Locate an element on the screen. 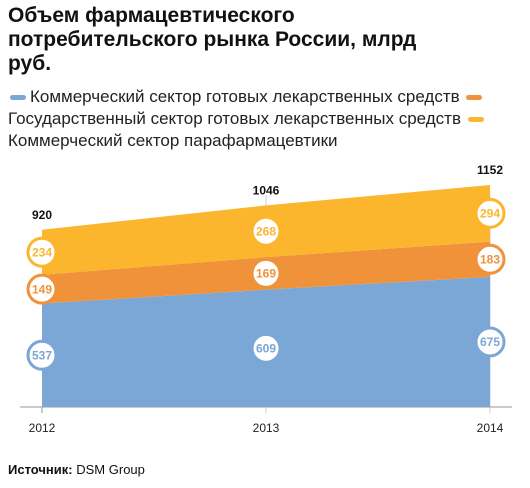 The width and height of the screenshot is (530, 488). data-label: 675 is located at coordinates (490, 342).